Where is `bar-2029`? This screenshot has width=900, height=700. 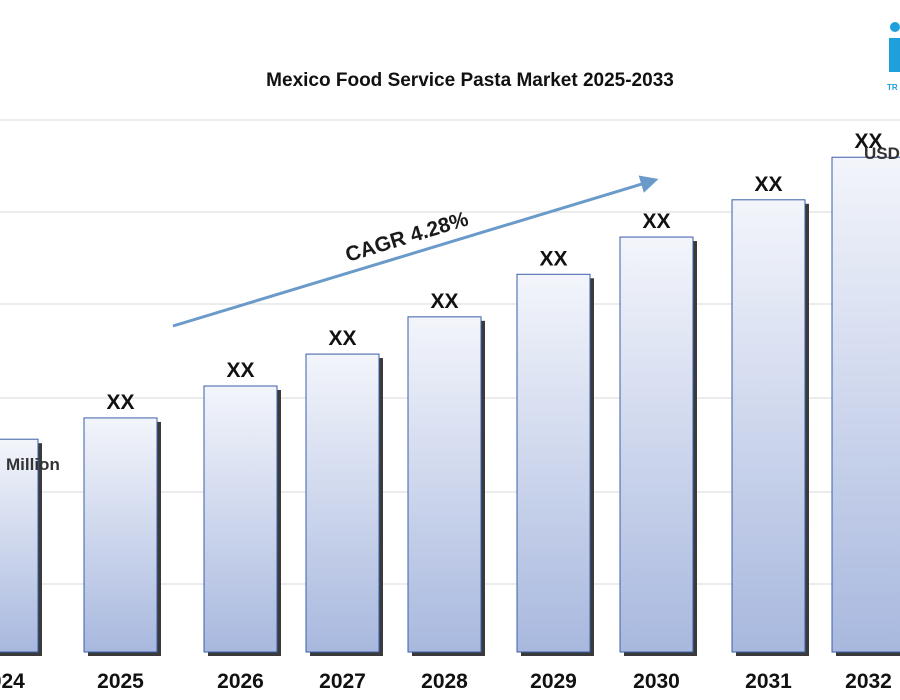 bar-2029 is located at coordinates (553, 463).